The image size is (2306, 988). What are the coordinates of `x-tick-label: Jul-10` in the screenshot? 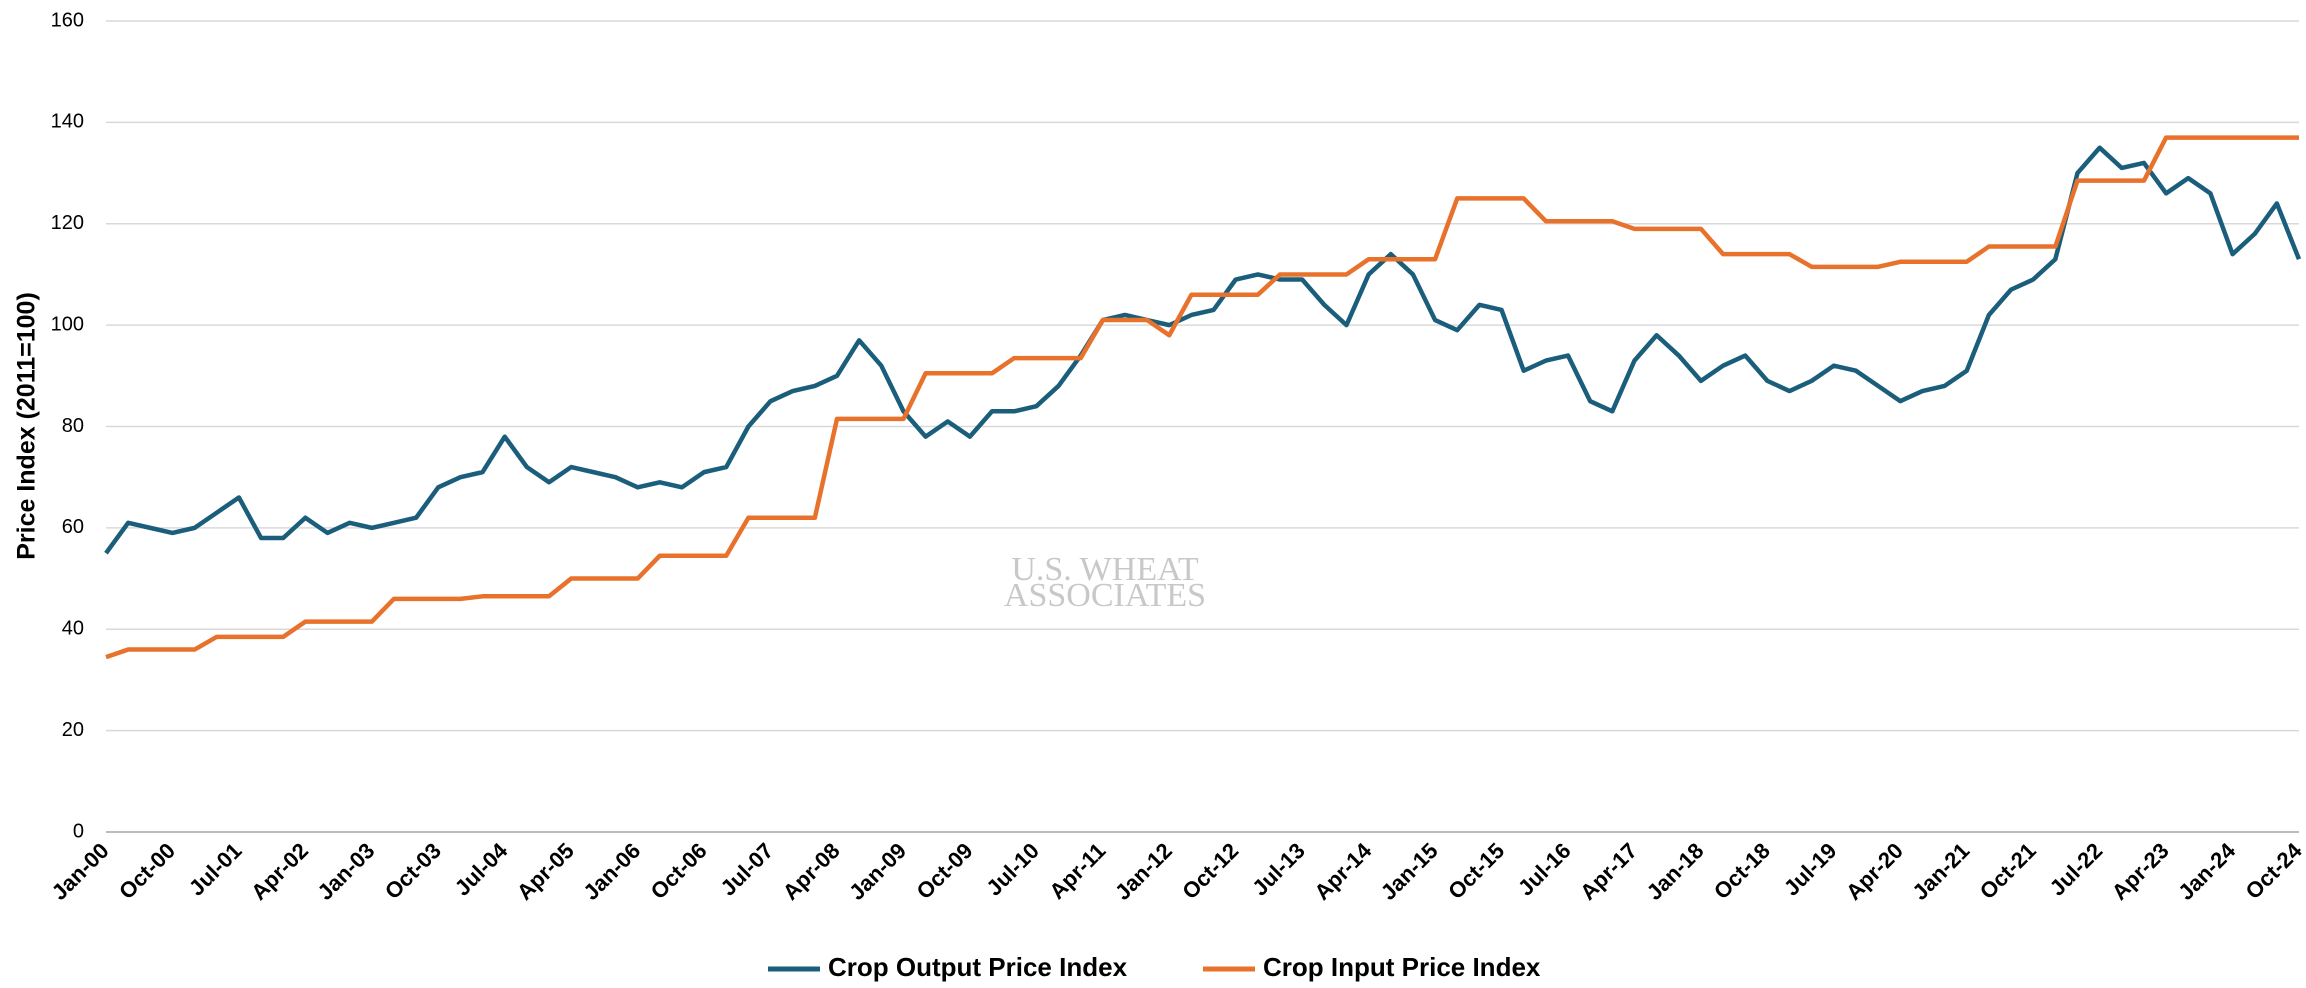 It's located at (1012, 869).